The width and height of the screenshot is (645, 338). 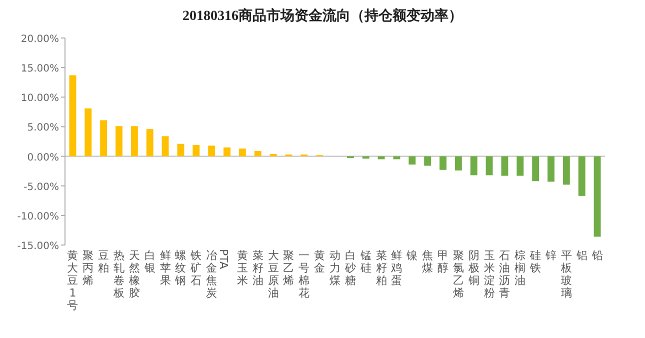 What do you see at coordinates (322, 15) in the screenshot?
I see `chart-title: 20180316商品市场资金流向（持仓额变动率）` at bounding box center [322, 15].